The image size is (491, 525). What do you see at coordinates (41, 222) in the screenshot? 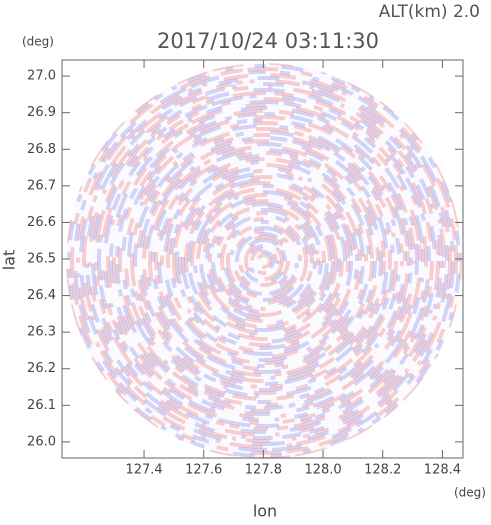
I see `y-tick-label: 26.6` at bounding box center [41, 222].